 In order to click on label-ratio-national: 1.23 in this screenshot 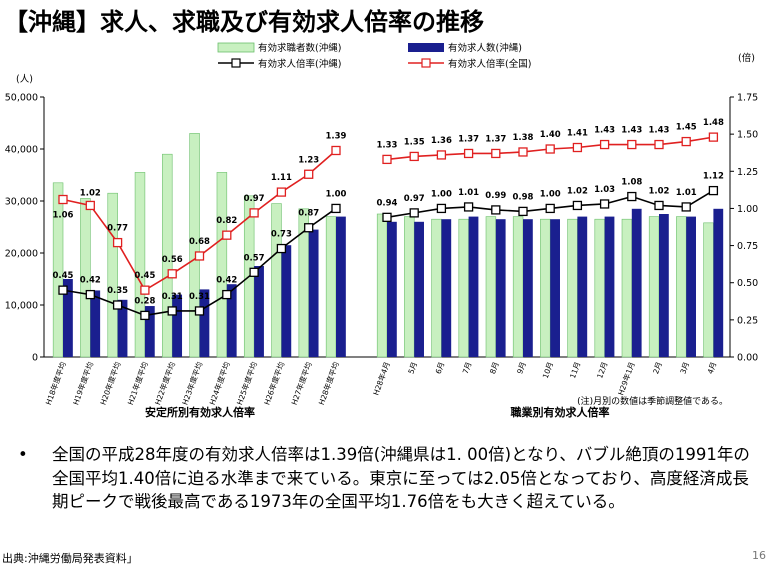, I will do `click(308, 160)`.